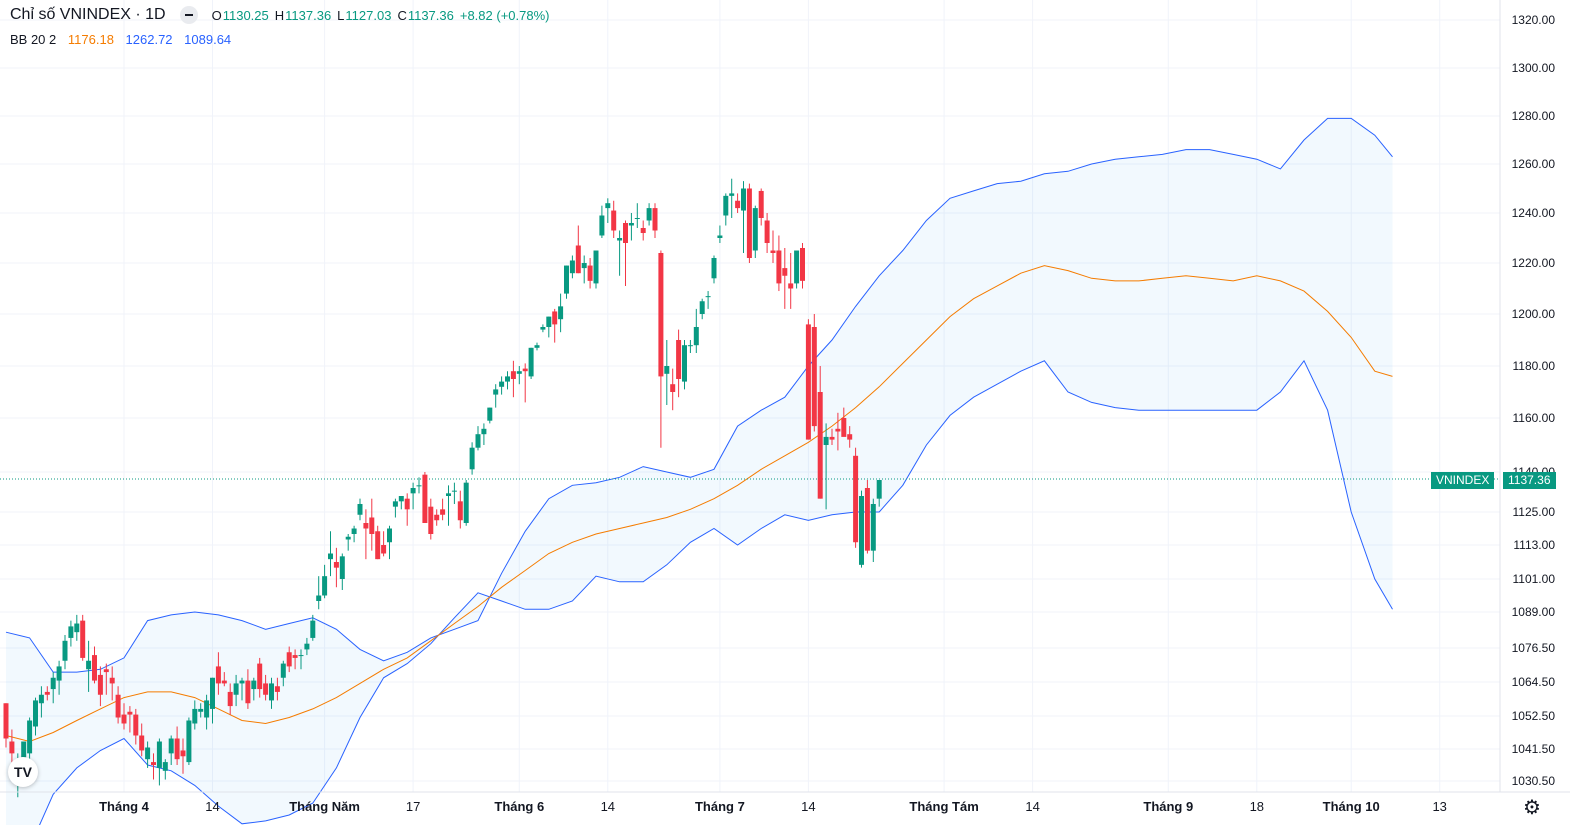 The image size is (1570, 825). I want to click on last-price-value-label: 1137.36, so click(1529, 480).